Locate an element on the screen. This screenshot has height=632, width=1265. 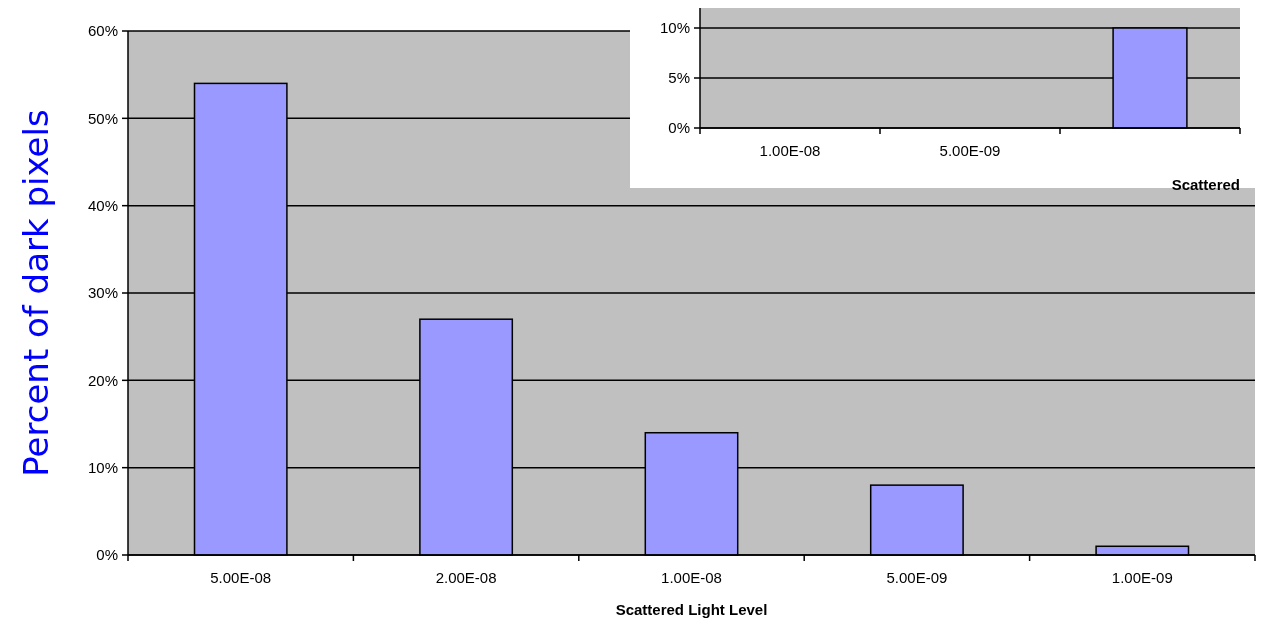
x-axis-title: Scattered is located at coordinates (1205, 184).